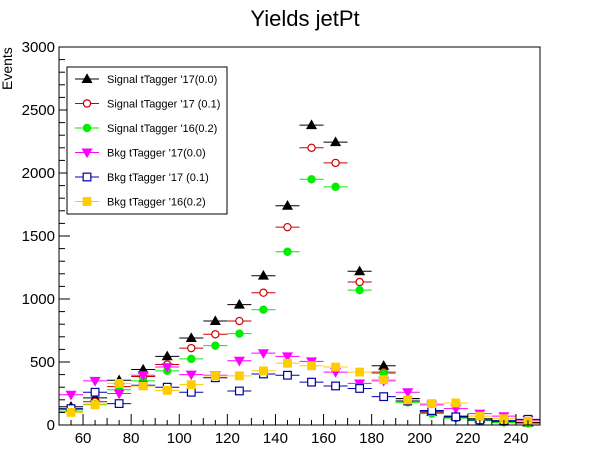 Image resolution: width=598 pixels, height=473 pixels. I want to click on y-tick-label: 3000, so click(38, 47).